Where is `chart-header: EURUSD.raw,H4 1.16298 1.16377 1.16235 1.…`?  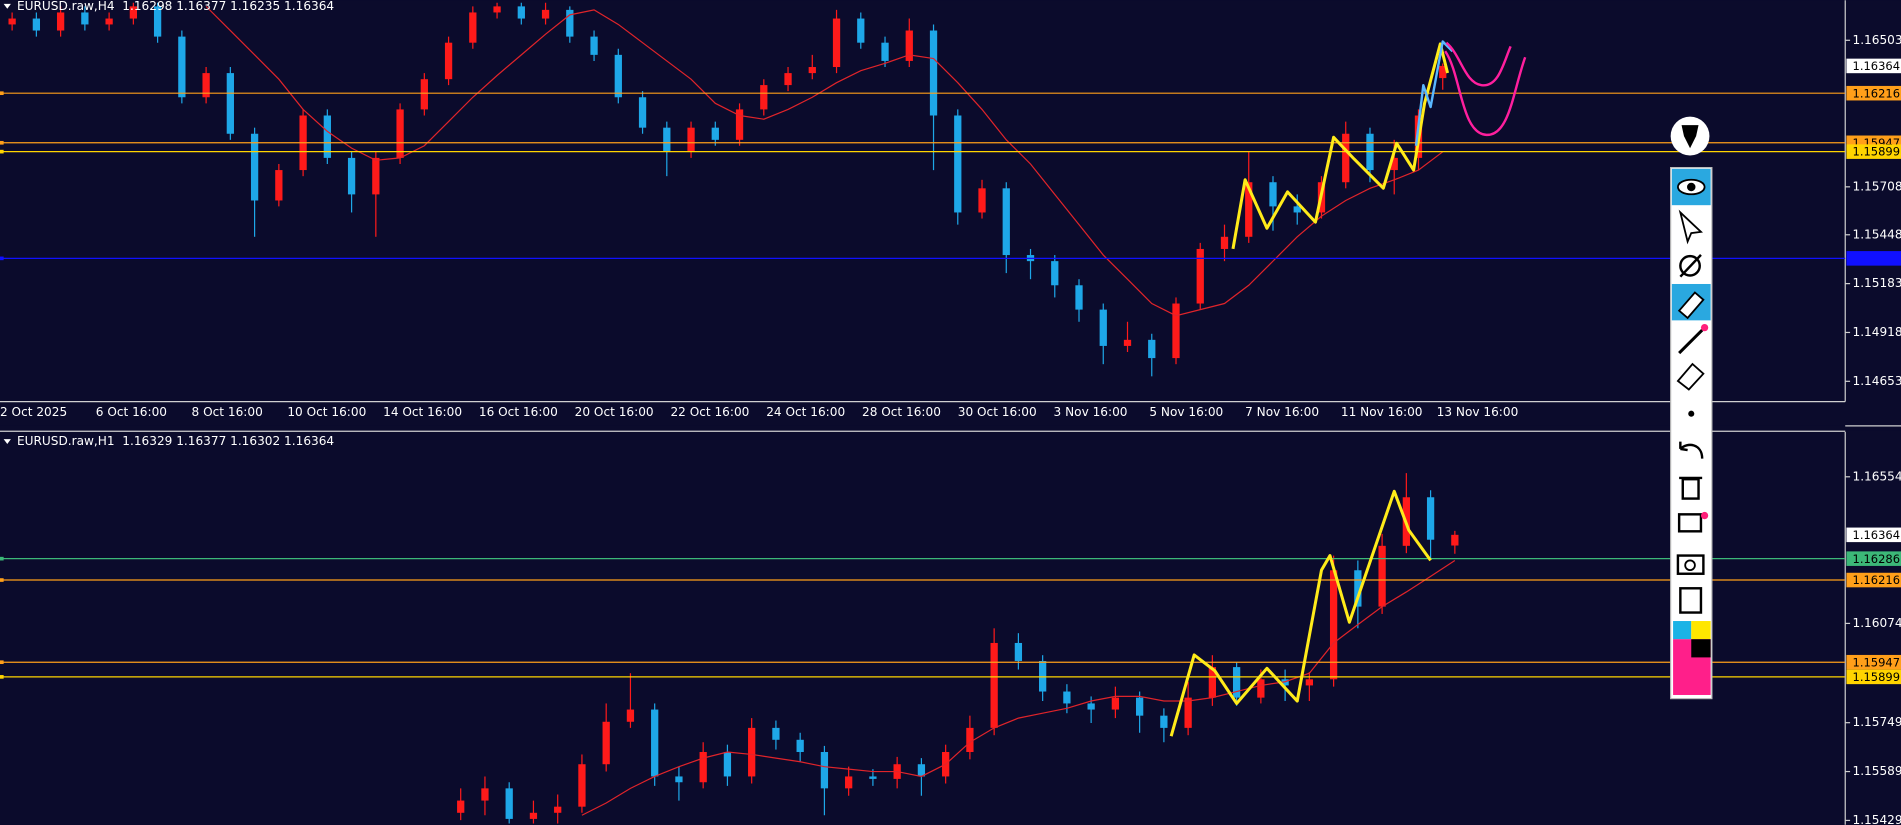 chart-header: EURUSD.raw,H4 1.16298 1.16377 1.16235 1.… is located at coordinates (175, 6).